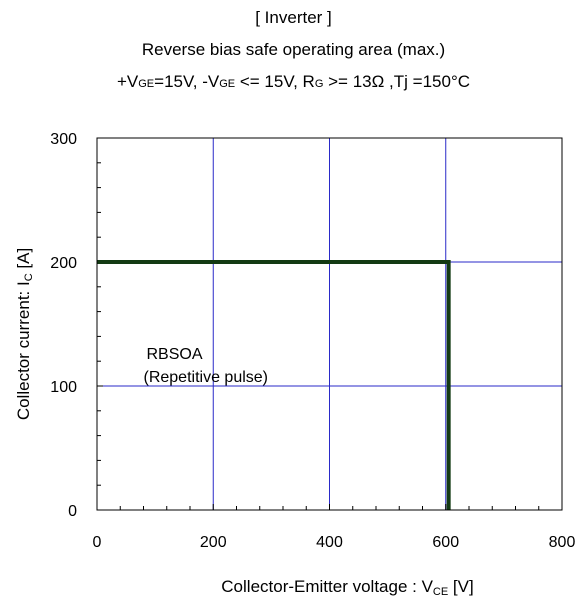 The height and width of the screenshot is (603, 587). Describe the element at coordinates (146, 84) in the screenshot. I see `conditions-sub-1: GE` at that location.